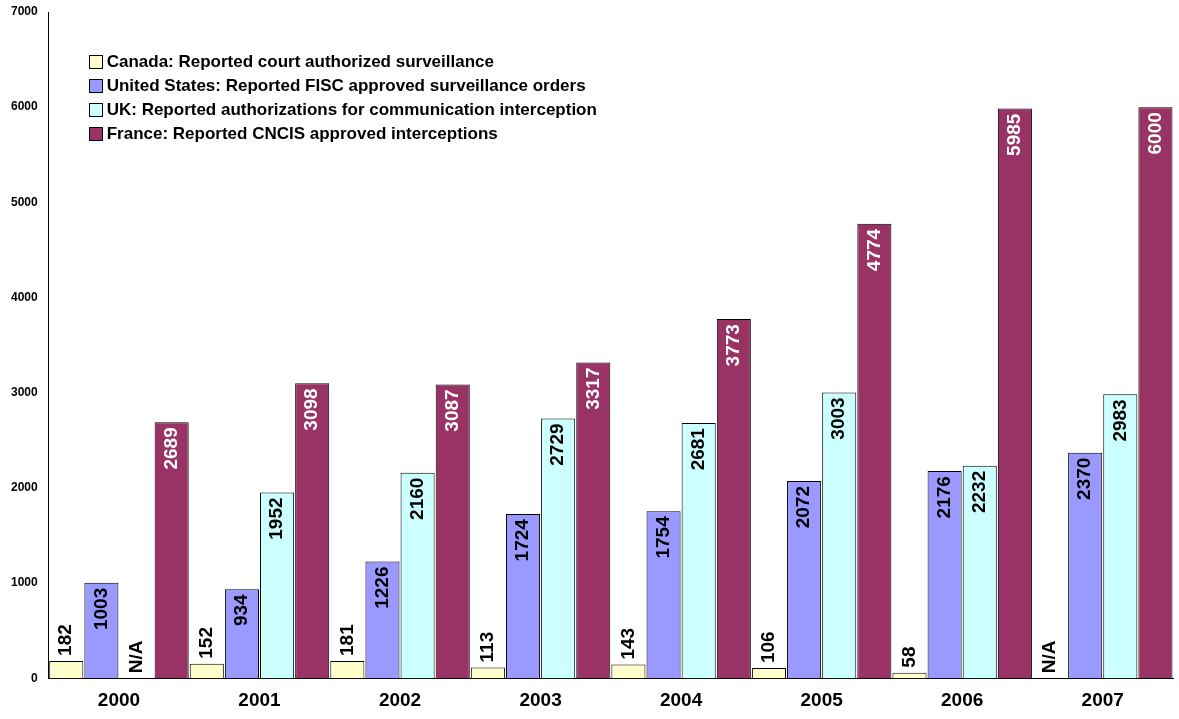 The width and height of the screenshot is (1179, 719). Describe the element at coordinates (300, 62) in the screenshot. I see `legend-label: Canada: Reported court authorized surveillance` at that location.